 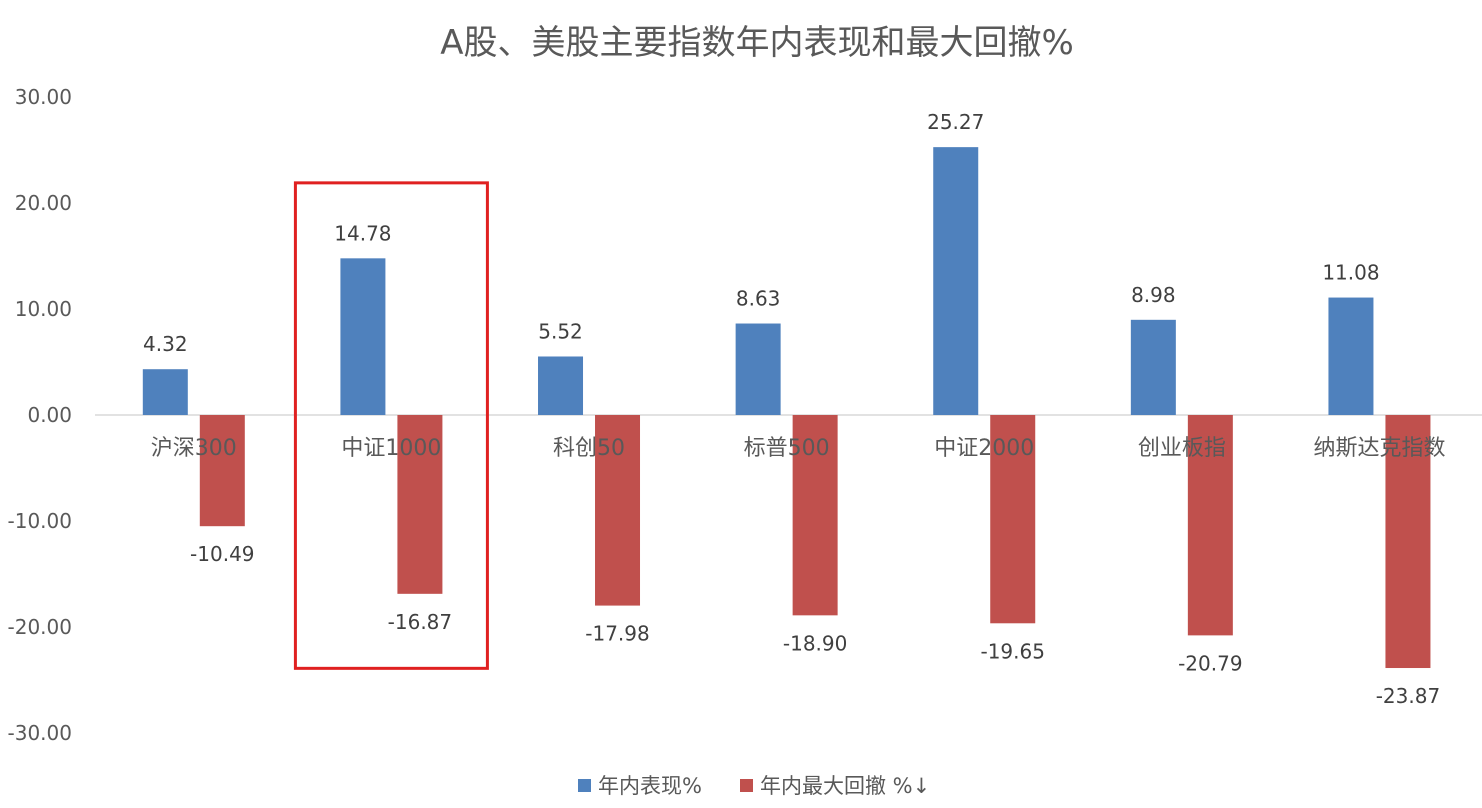 I want to click on data-label: -17.98, so click(x=617, y=634).